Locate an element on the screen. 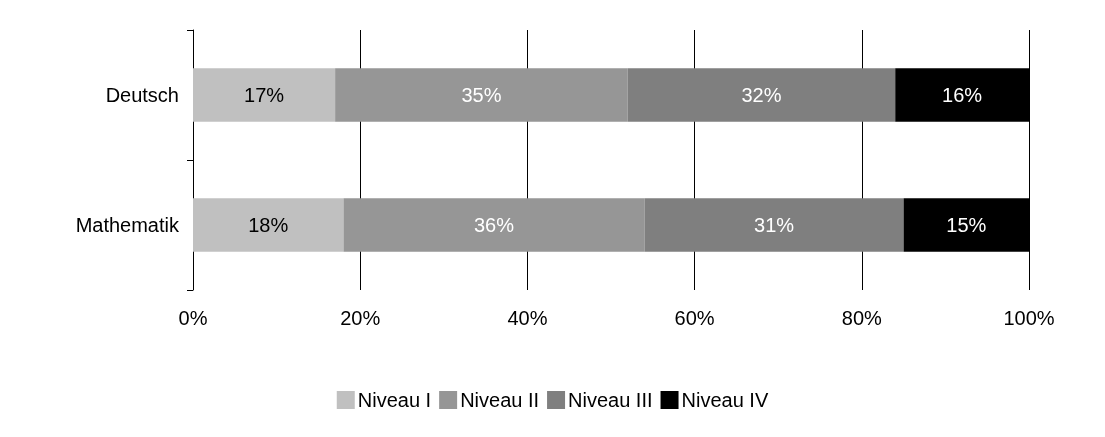  x-tick-label: 20% is located at coordinates (360, 318).